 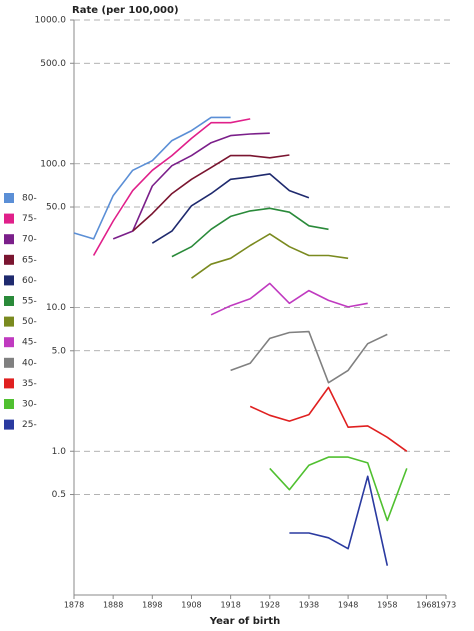 What do you see at coordinates (29, 260) in the screenshot?
I see `legend-label: 65-` at bounding box center [29, 260].